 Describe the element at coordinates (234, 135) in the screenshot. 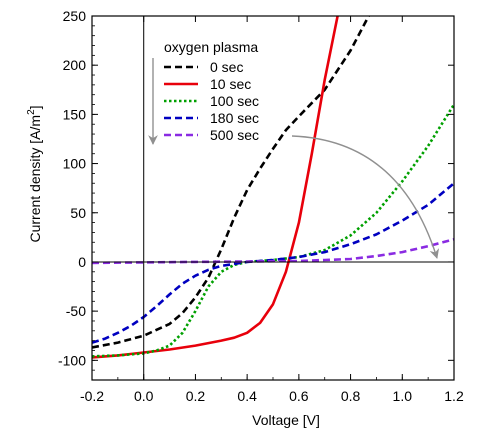

I see `legend-label: 500 sec` at that location.